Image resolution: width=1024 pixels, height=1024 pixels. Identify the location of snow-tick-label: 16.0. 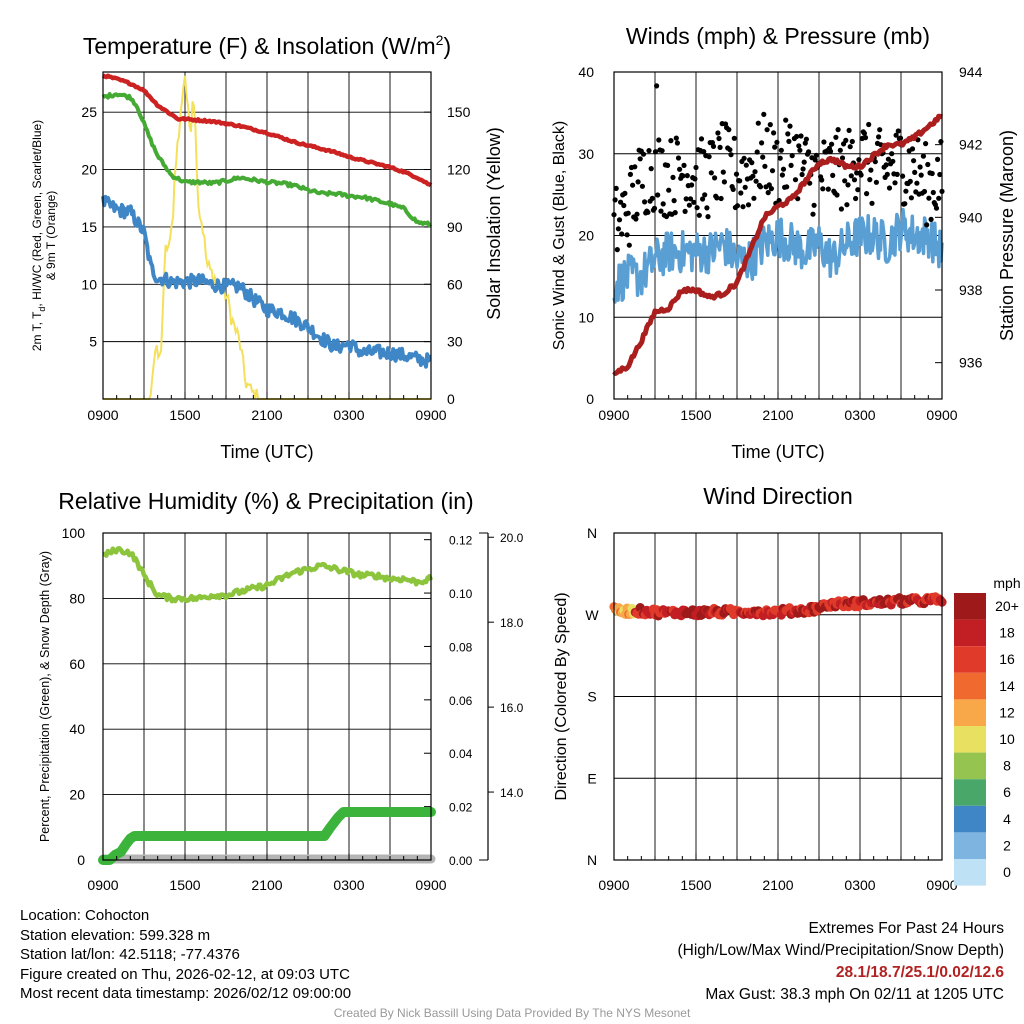
(512, 708).